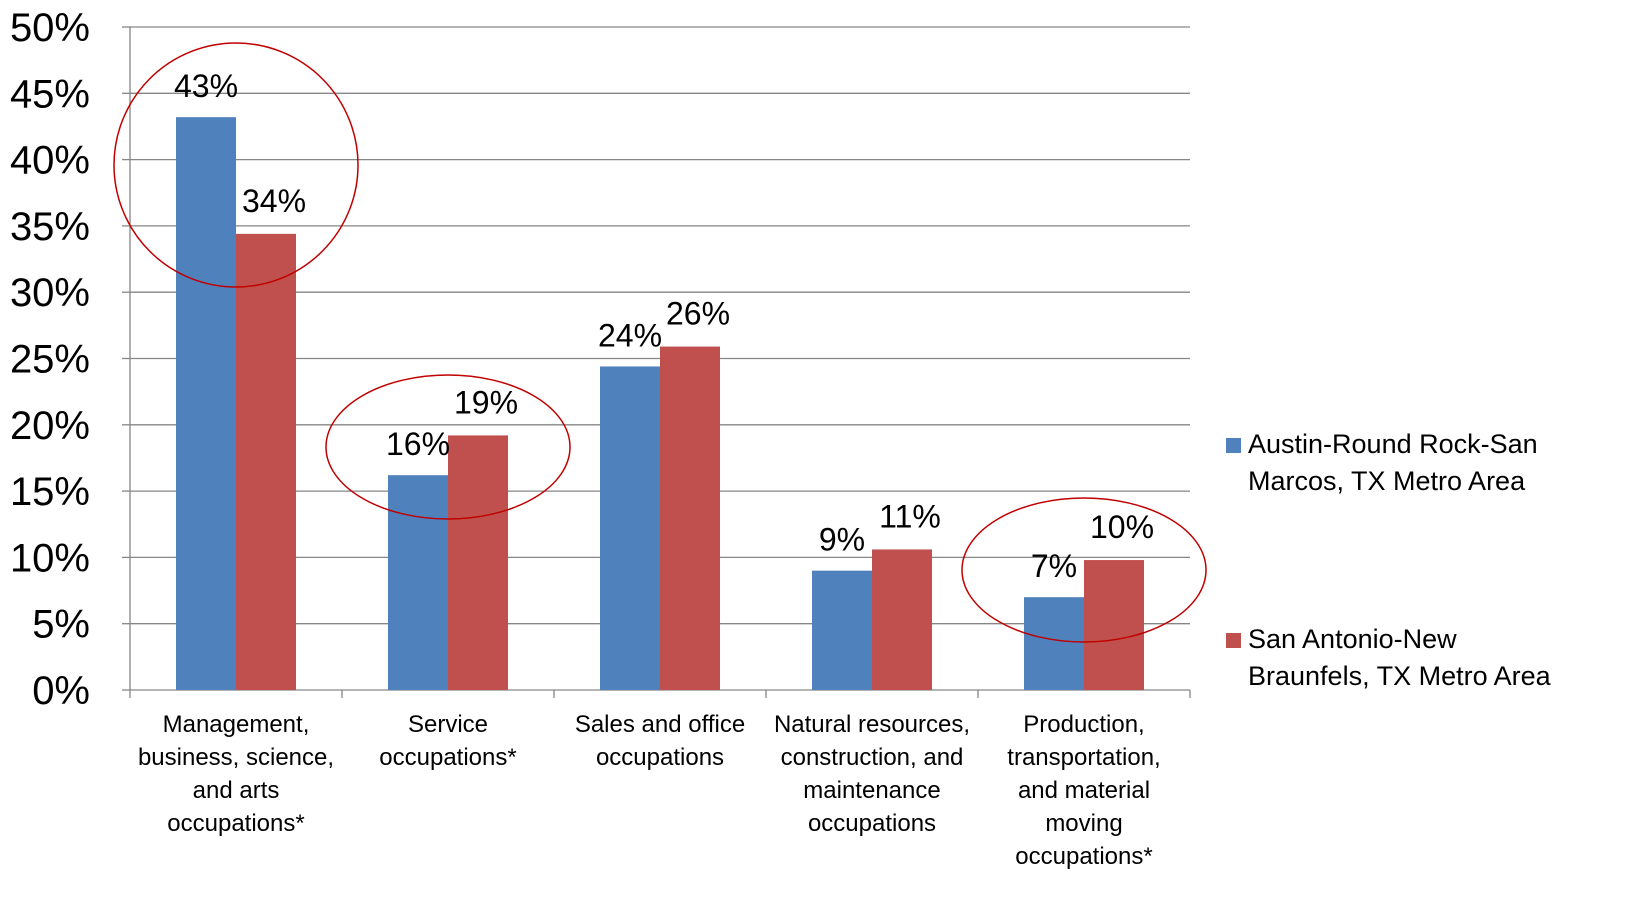  What do you see at coordinates (50, 161) in the screenshot?
I see `y-tick-label: 40%` at bounding box center [50, 161].